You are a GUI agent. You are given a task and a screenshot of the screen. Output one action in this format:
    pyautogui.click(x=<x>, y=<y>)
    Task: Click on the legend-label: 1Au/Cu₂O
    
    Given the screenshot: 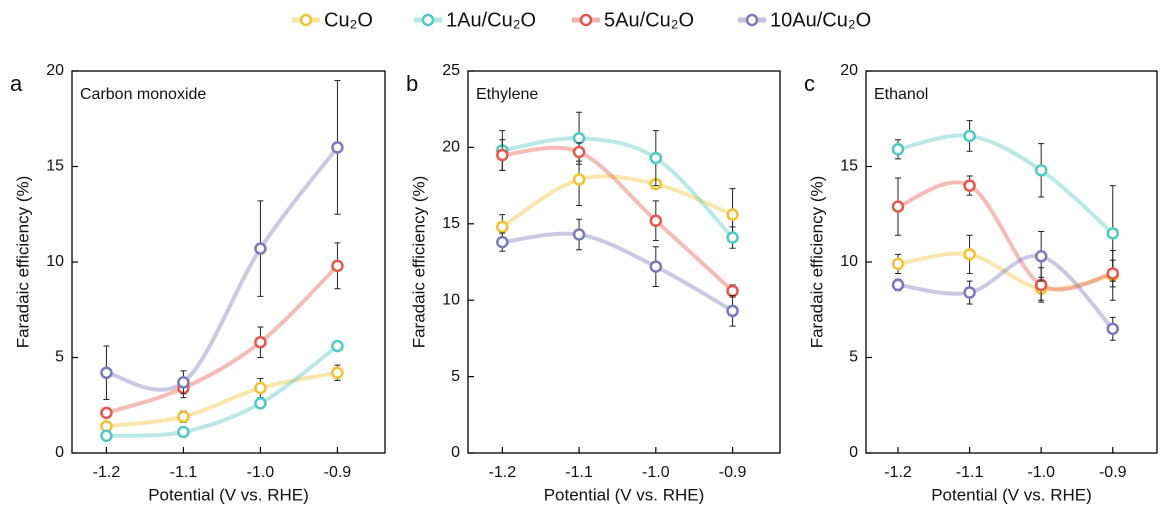 What is the action you would take?
    pyautogui.click(x=491, y=20)
    